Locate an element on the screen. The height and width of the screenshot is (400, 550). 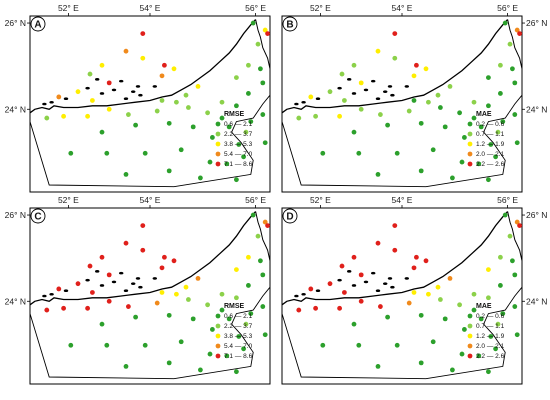
legend-label: 2.2 — 2.6 is located at coordinates (490, 164).